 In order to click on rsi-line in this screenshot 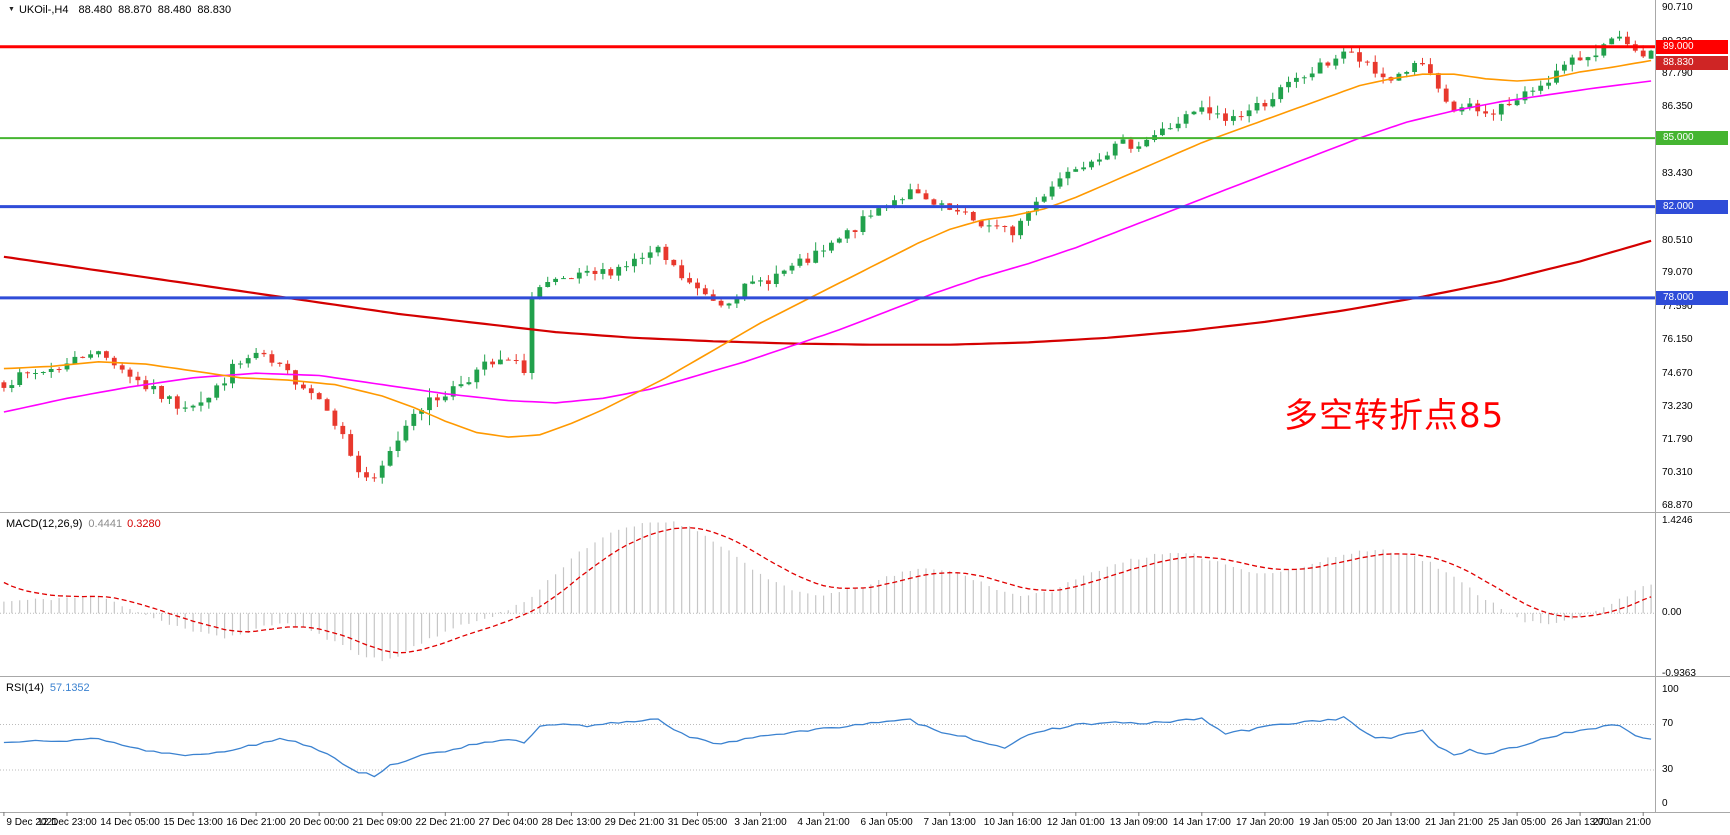, I will do `click(827, 746)`.